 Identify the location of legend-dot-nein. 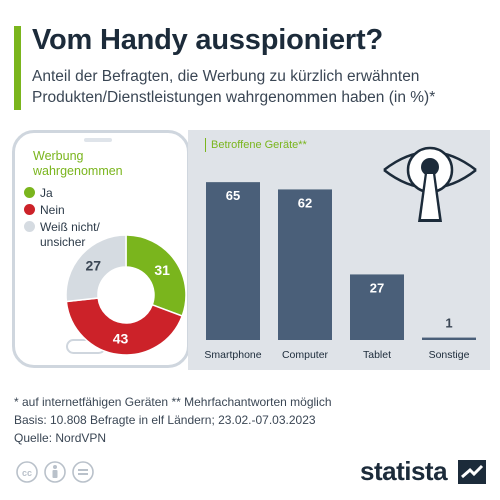
(29, 209).